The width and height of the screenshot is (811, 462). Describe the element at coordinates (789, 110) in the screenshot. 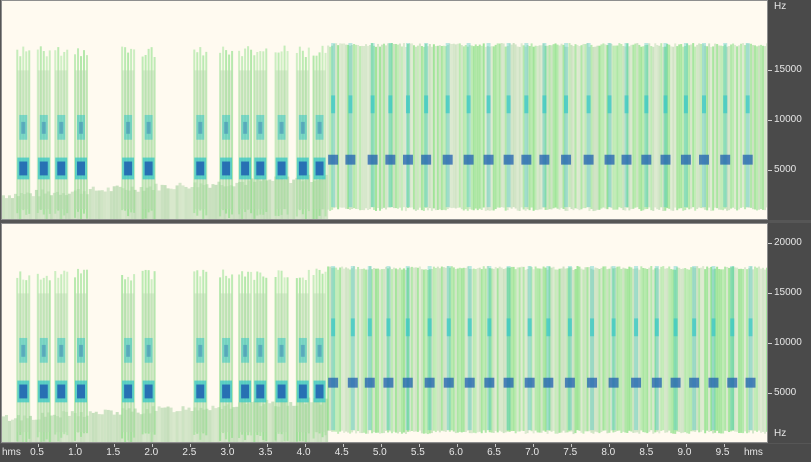

I see `frequency-axis-1: 15000 10000 5000 Hz` at that location.